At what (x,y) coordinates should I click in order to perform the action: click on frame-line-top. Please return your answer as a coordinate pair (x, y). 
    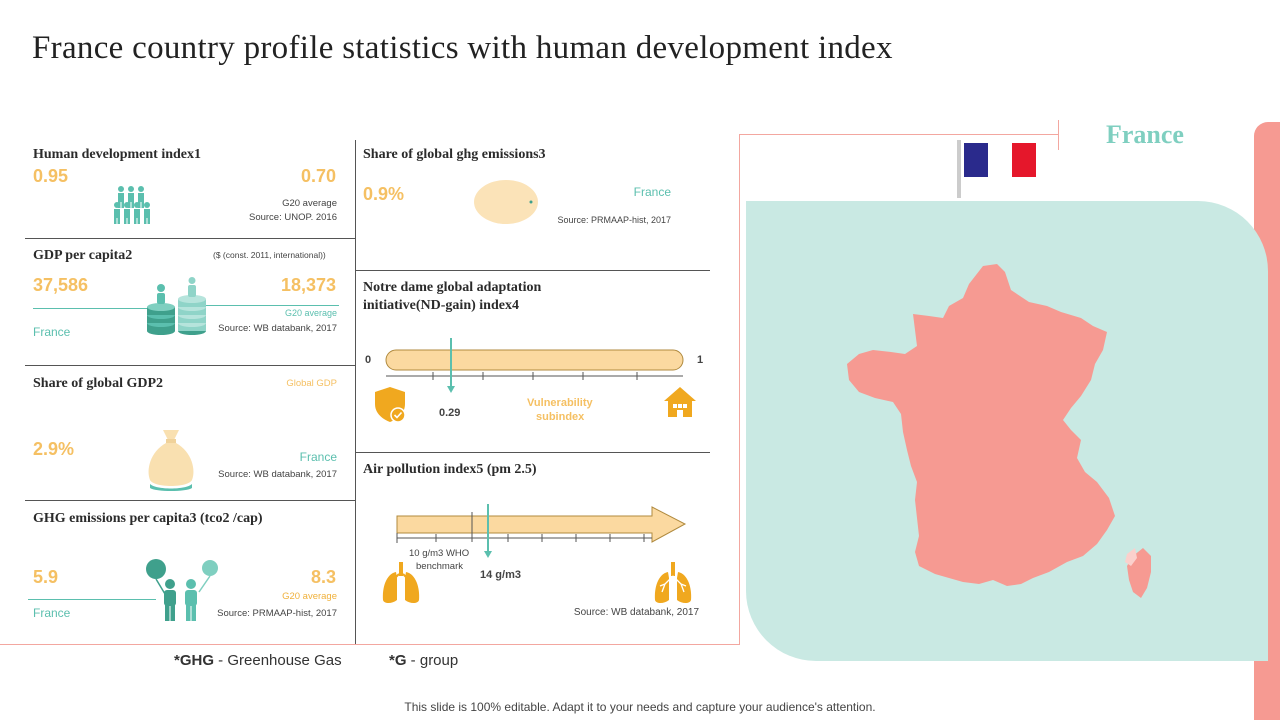
    Looking at the image, I should click on (899, 134).